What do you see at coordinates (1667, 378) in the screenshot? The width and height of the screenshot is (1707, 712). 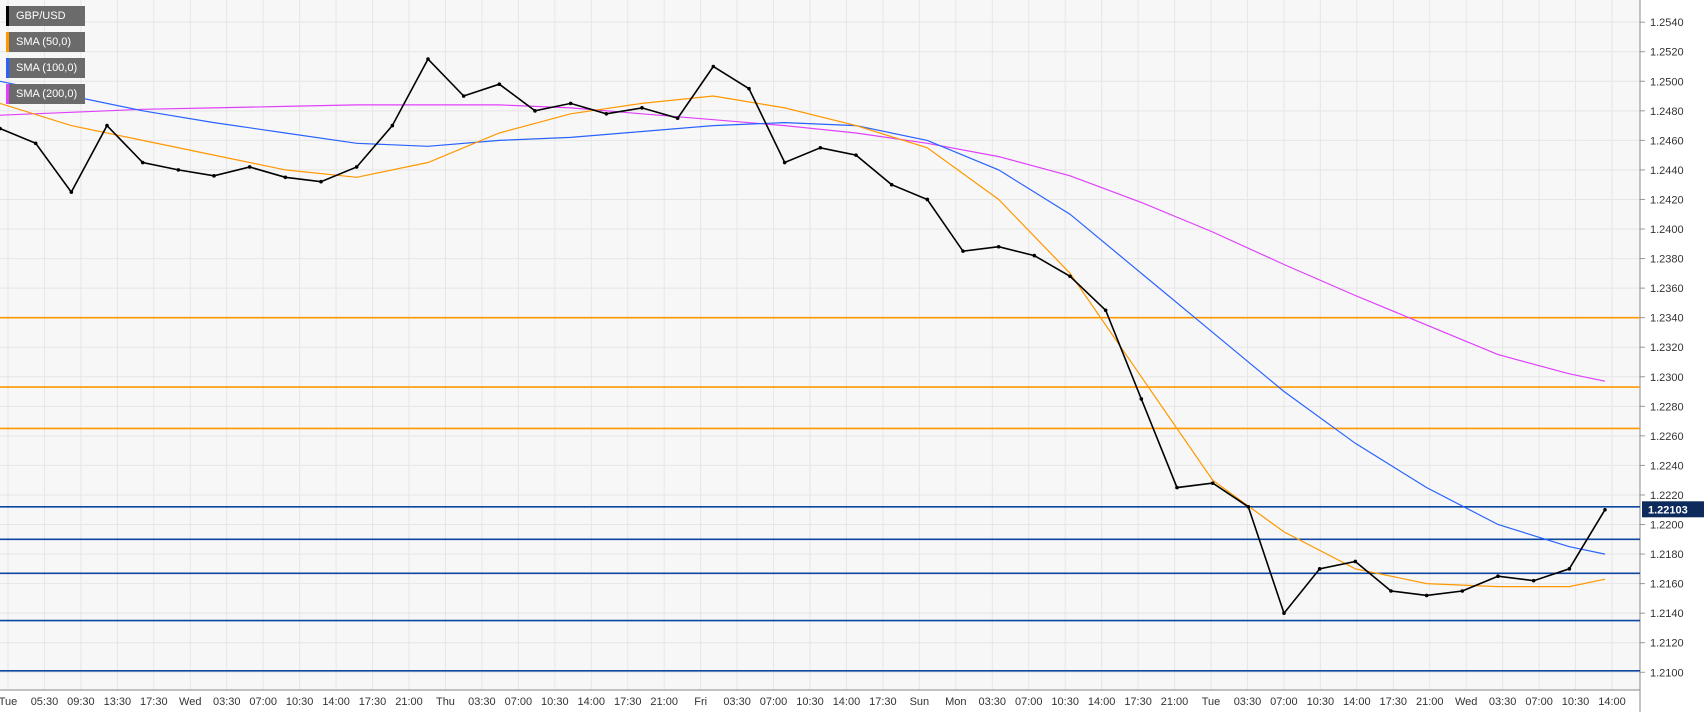 I see `y-tick-label: 1.2300` at bounding box center [1667, 378].